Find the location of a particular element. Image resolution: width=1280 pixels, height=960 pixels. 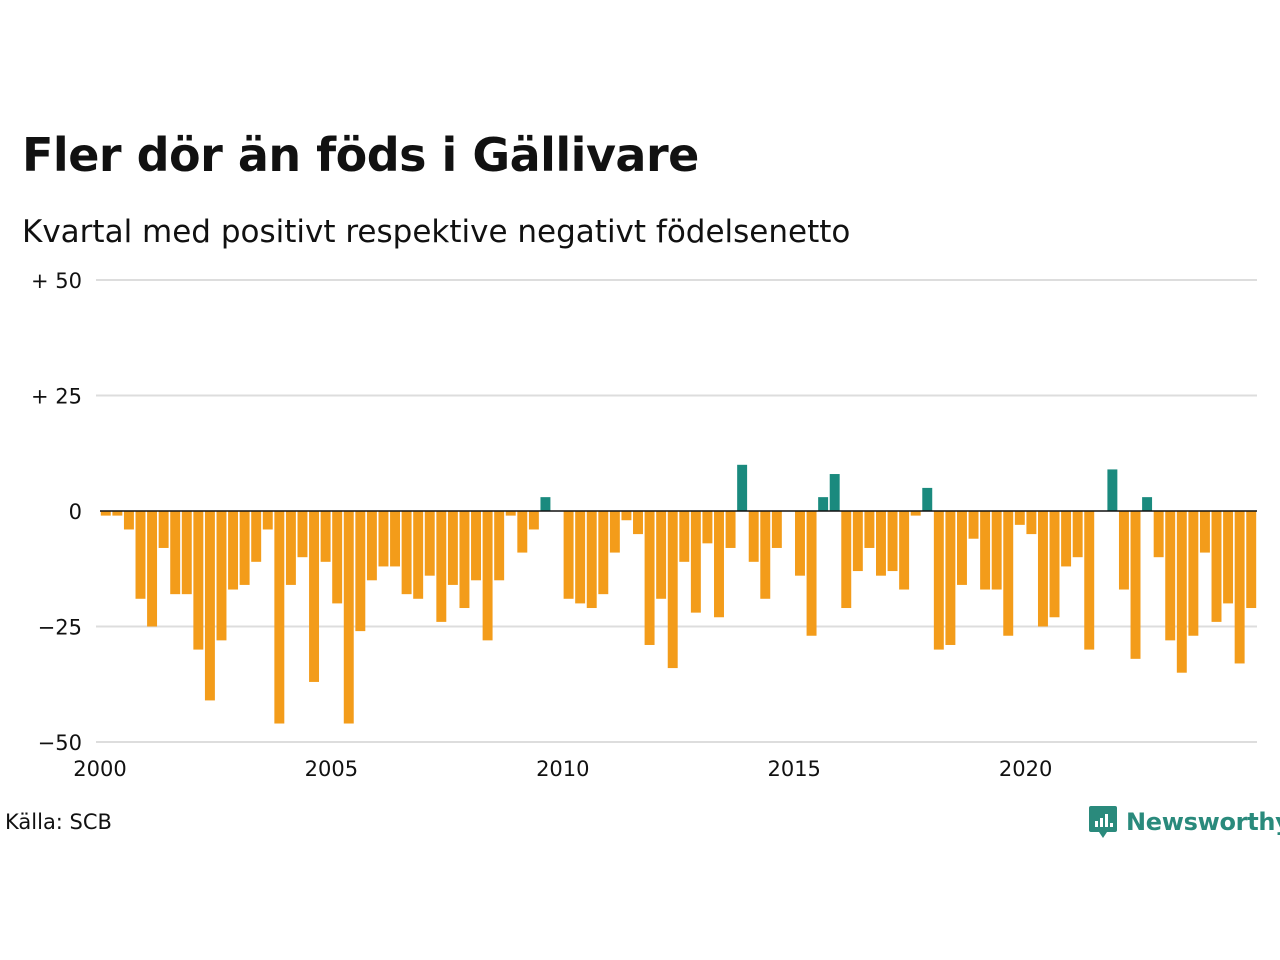

chart-title: Fler dör än föds i Gällivare is located at coordinates (360, 155).